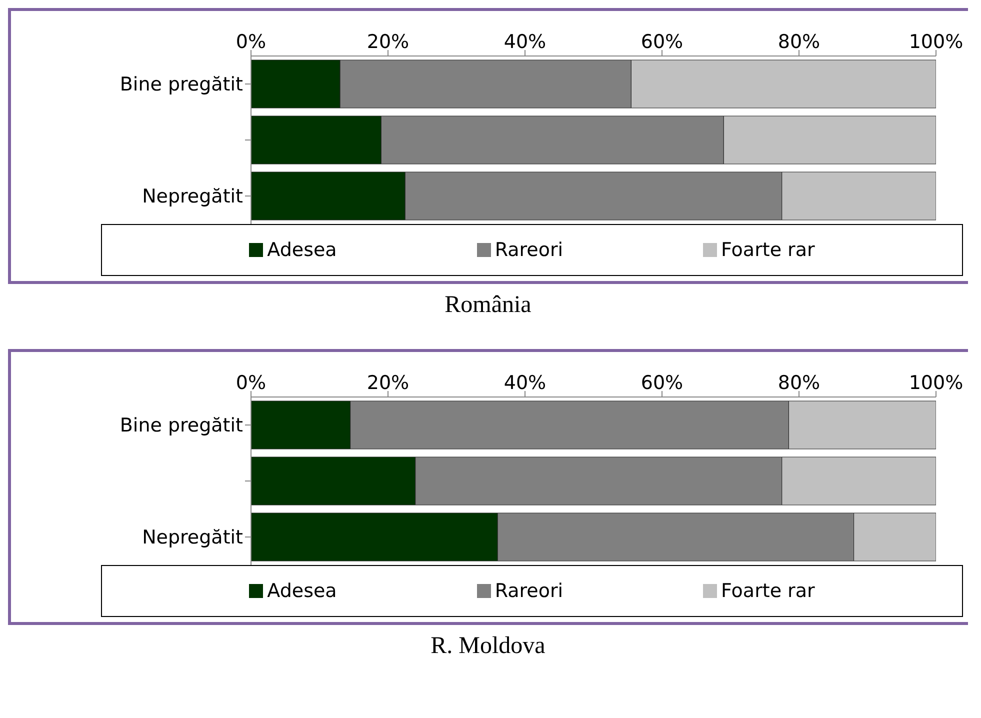 The image size is (981, 718). Describe the element at coordinates (488, 305) in the screenshot. I see `text: România` at that location.